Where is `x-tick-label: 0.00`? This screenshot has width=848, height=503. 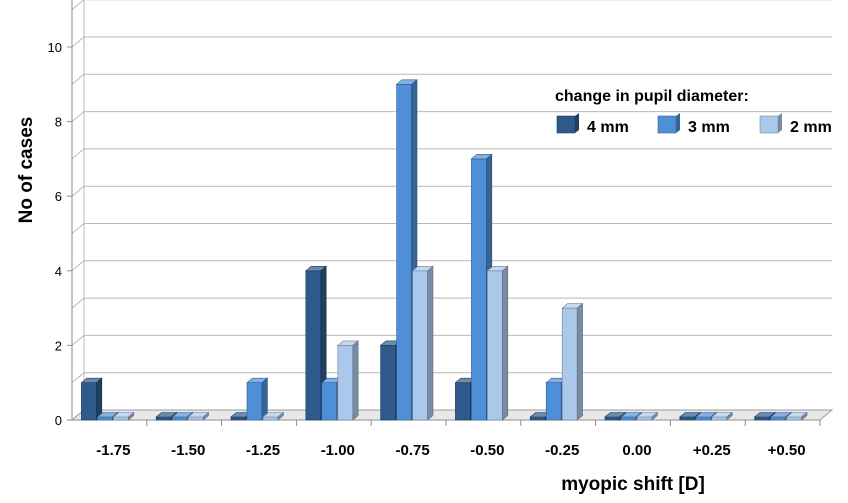 x-tick-label: 0.00 is located at coordinates (636, 450).